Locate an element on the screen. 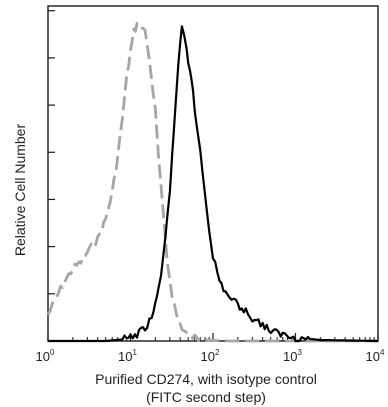  x-tick-label: 10² is located at coordinates (210, 356).